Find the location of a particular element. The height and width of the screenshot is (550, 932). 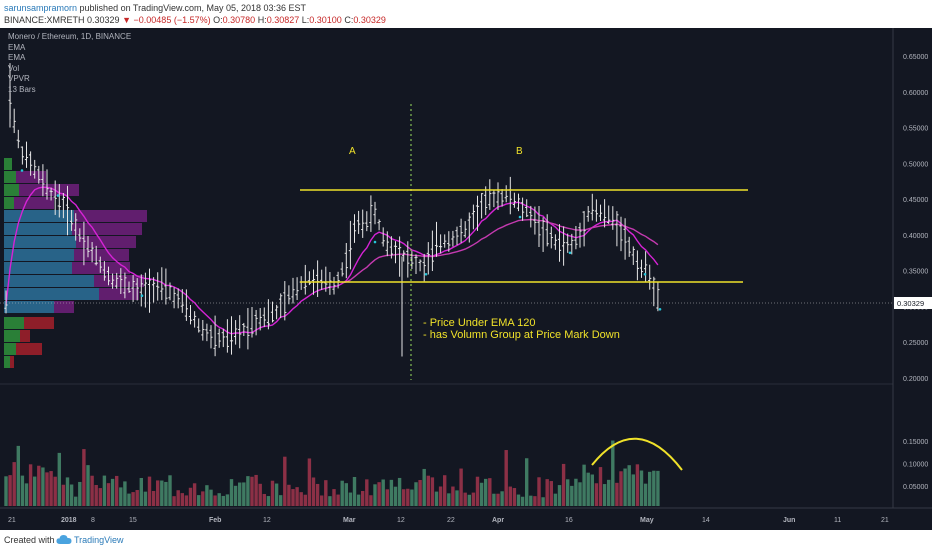

volume-axis: 0.15000 0.10000 0.05000 is located at coordinates (915, 465).